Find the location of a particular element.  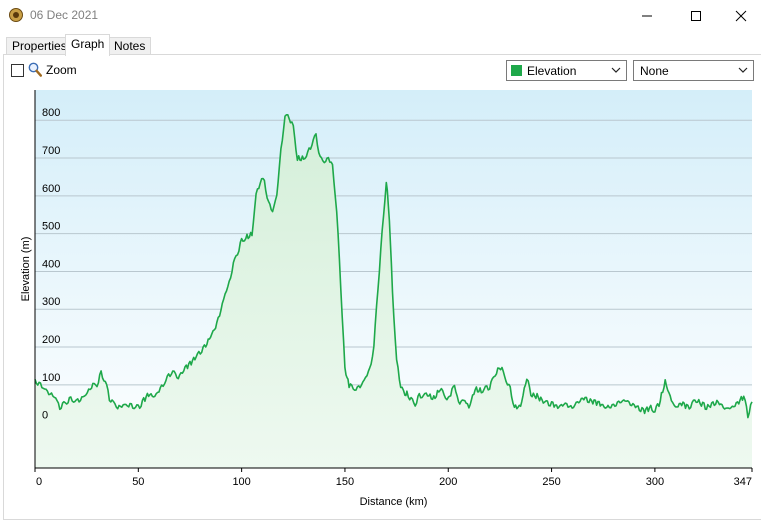

tab-graph: Graph is located at coordinates (88, 45).